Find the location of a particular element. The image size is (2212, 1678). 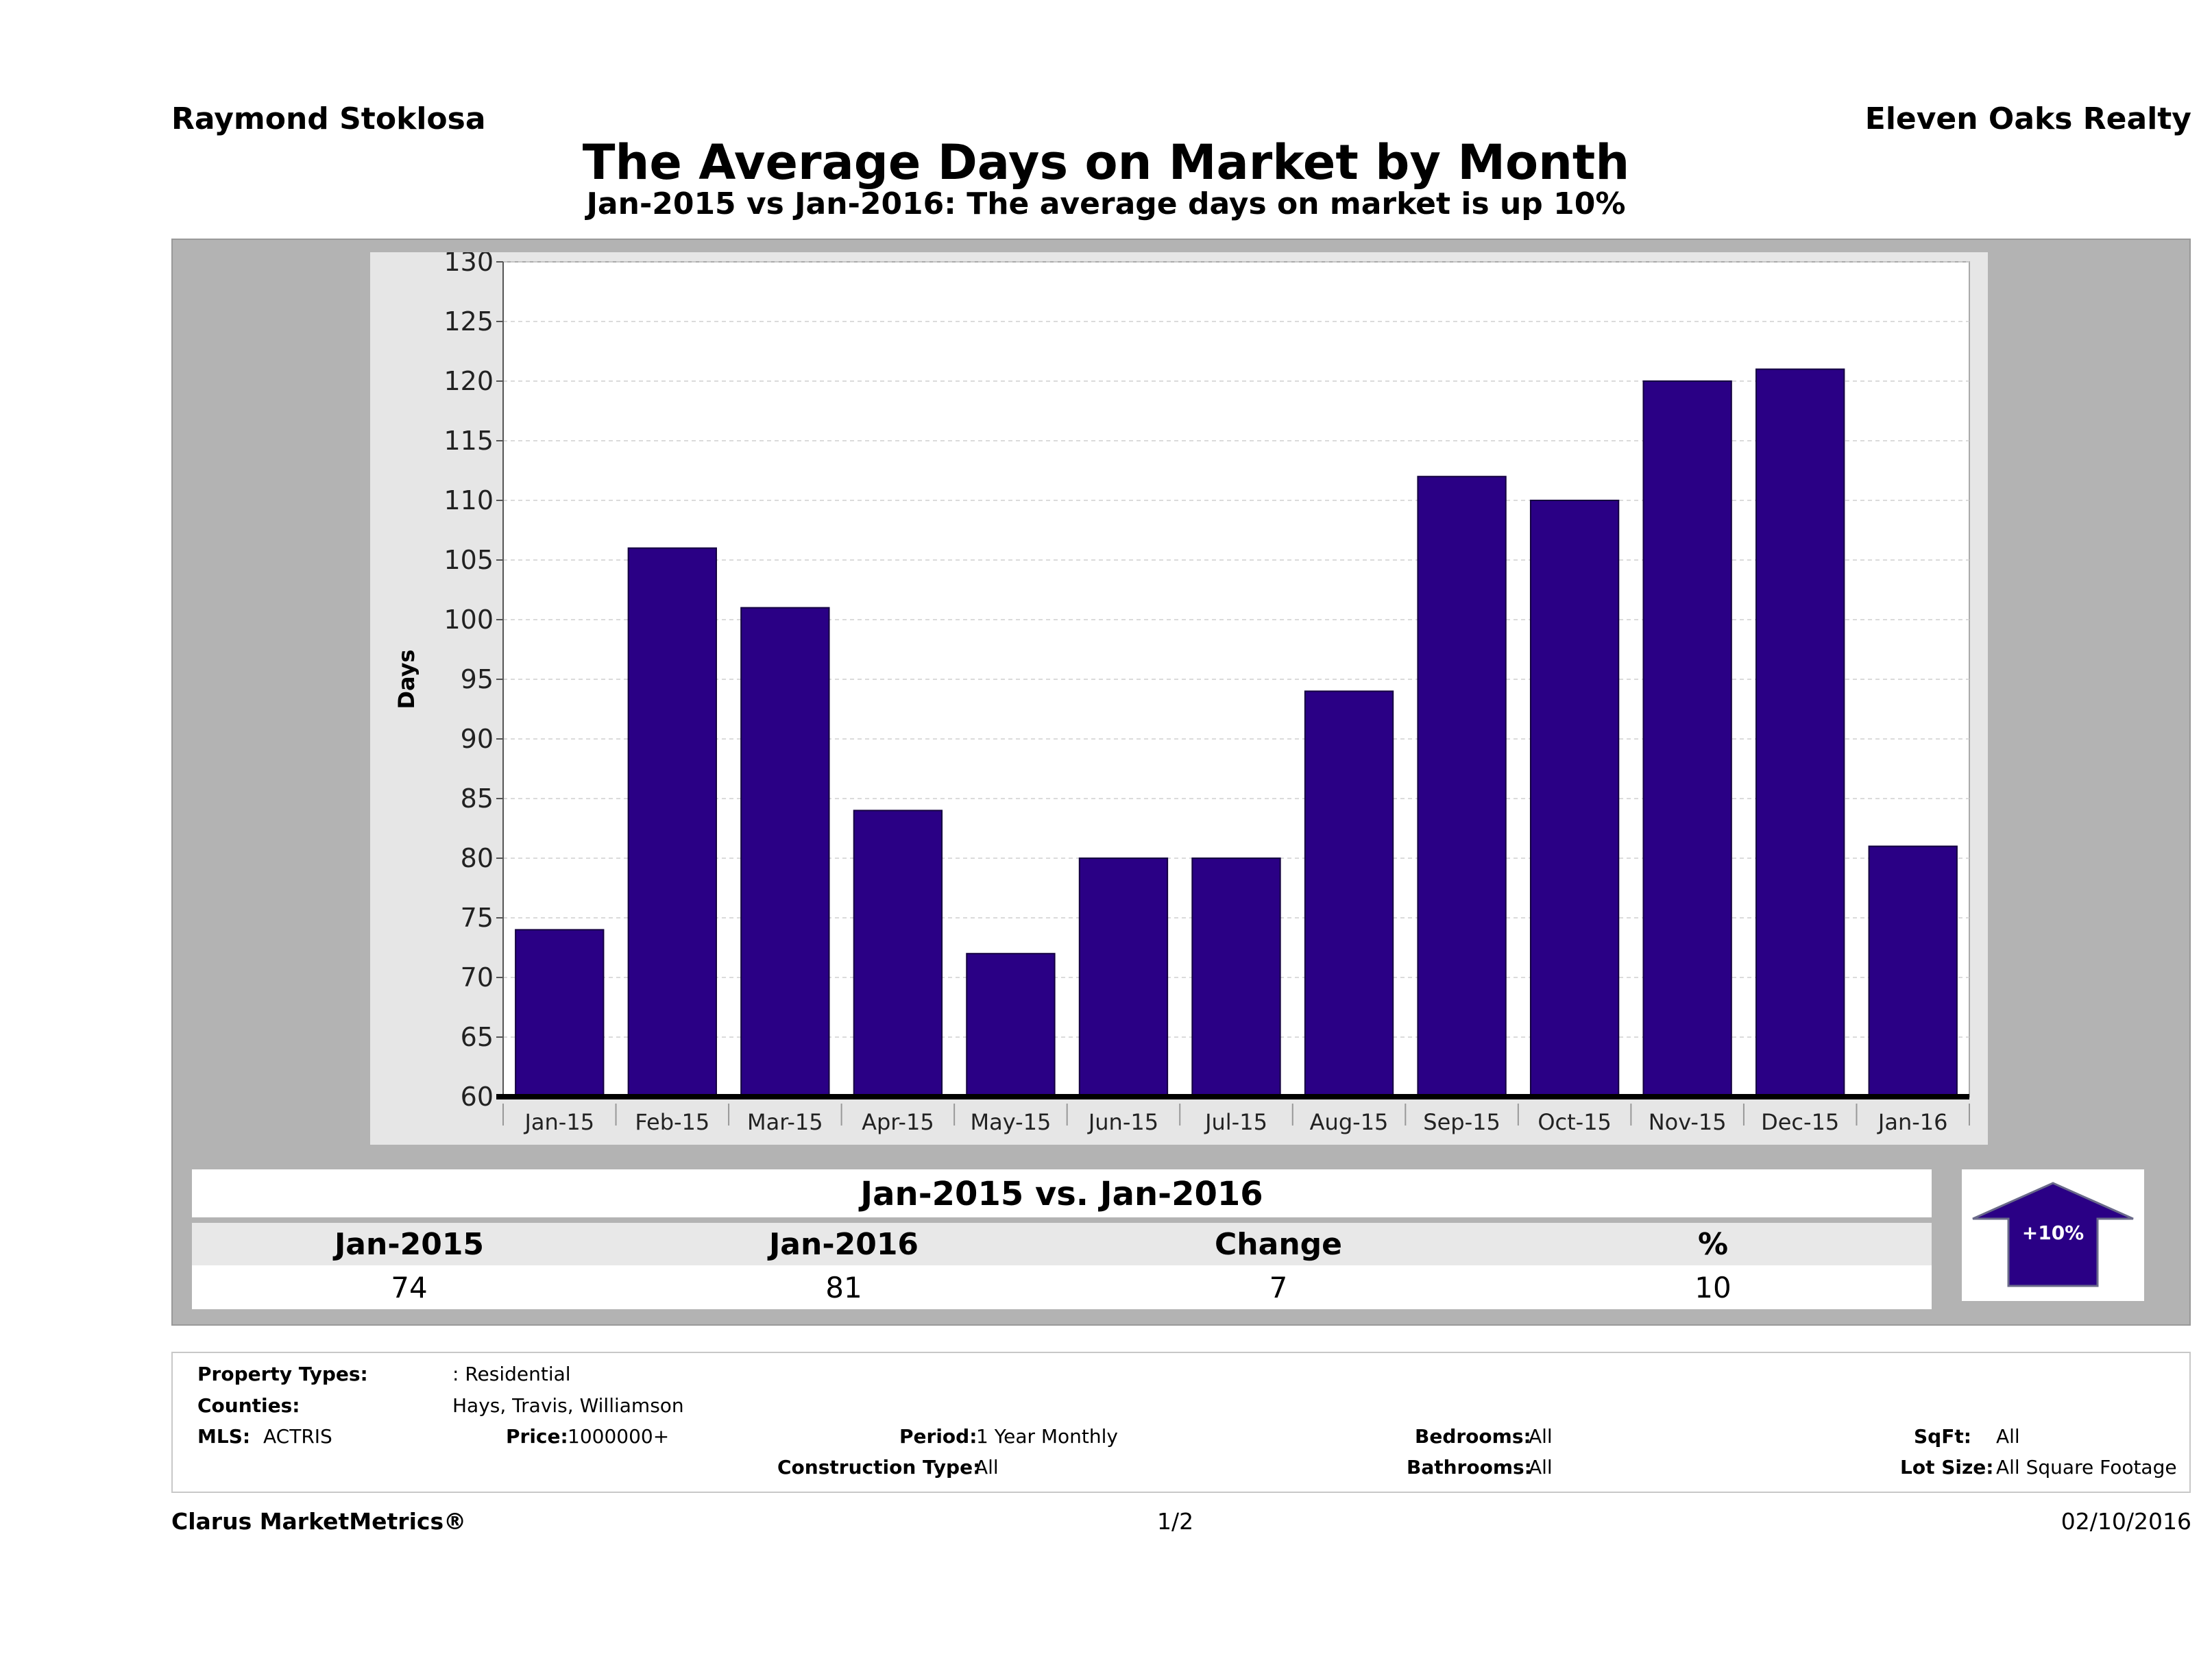

summary-header-row: Jan-2015 Jan-2016 Change % is located at coordinates (1062, 1244).